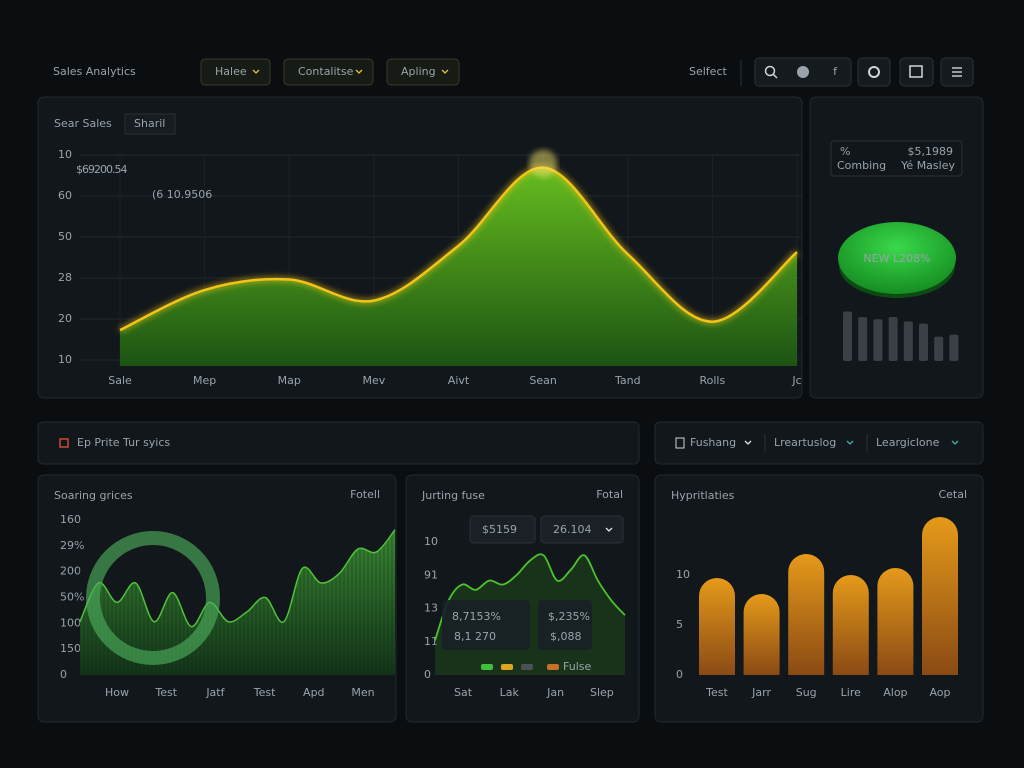 This screenshot has width=1024, height=768. What do you see at coordinates (83, 123) in the screenshot?
I see `tab: Sear Sales` at bounding box center [83, 123].